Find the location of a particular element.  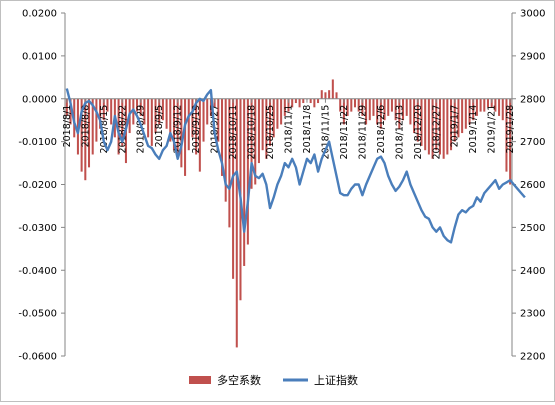

x-tick-label: 2018/12/20 is located at coordinates (418, 132).